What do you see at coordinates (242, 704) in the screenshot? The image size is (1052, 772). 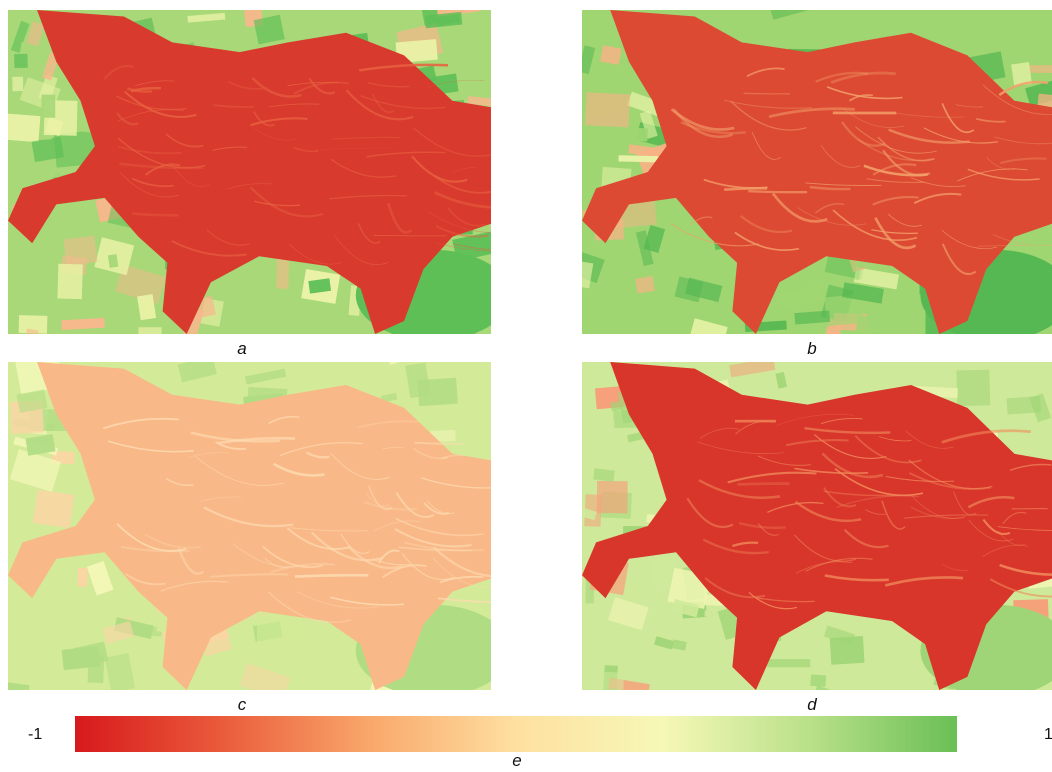 I see `panel-c-label: c` at bounding box center [242, 704].